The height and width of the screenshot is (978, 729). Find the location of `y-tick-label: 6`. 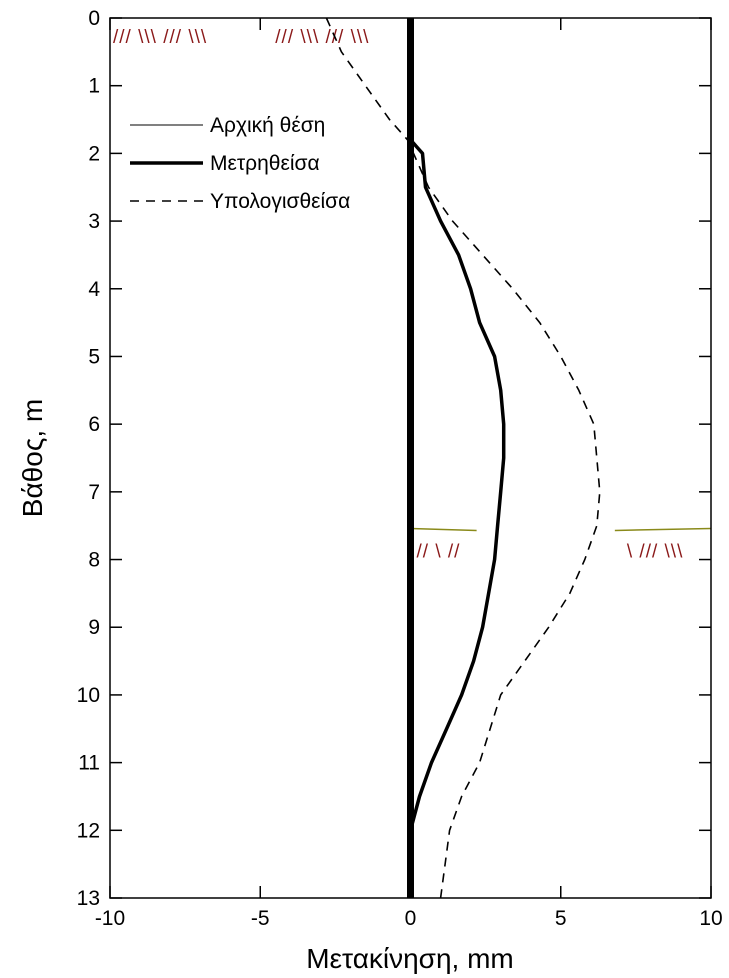

y-tick-label: 6 is located at coordinates (94, 424).